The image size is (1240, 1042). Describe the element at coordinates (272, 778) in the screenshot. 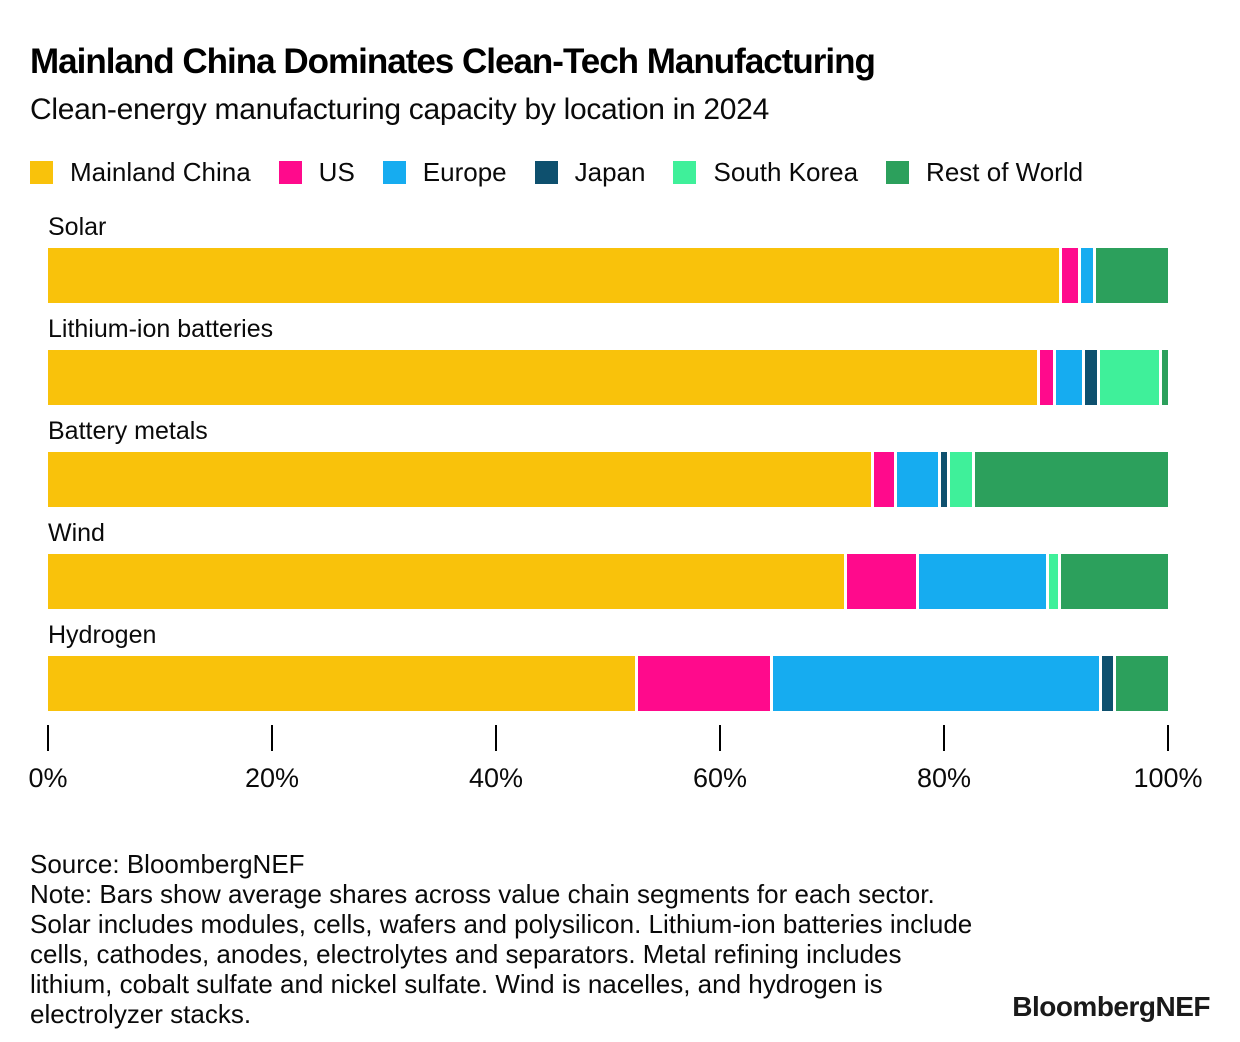

I see `axis-tick-label: 20%` at that location.